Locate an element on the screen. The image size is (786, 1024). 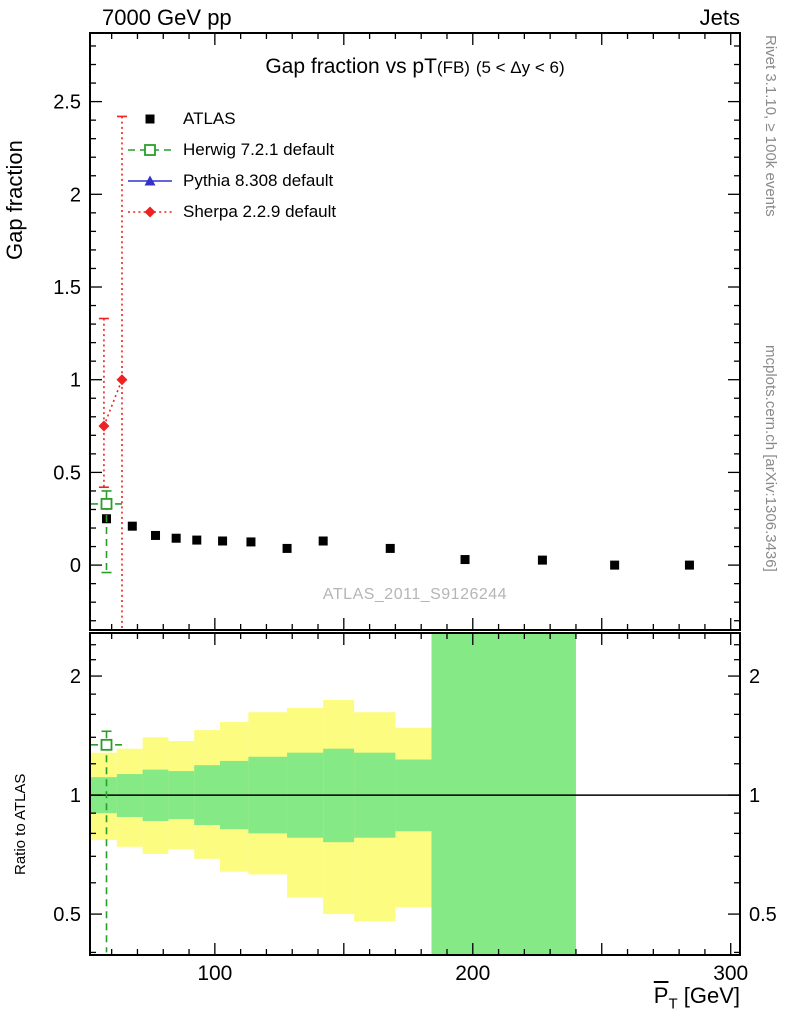
ratio-y-axis-label: Ratio to ATLAS is located at coordinates (20, 824).